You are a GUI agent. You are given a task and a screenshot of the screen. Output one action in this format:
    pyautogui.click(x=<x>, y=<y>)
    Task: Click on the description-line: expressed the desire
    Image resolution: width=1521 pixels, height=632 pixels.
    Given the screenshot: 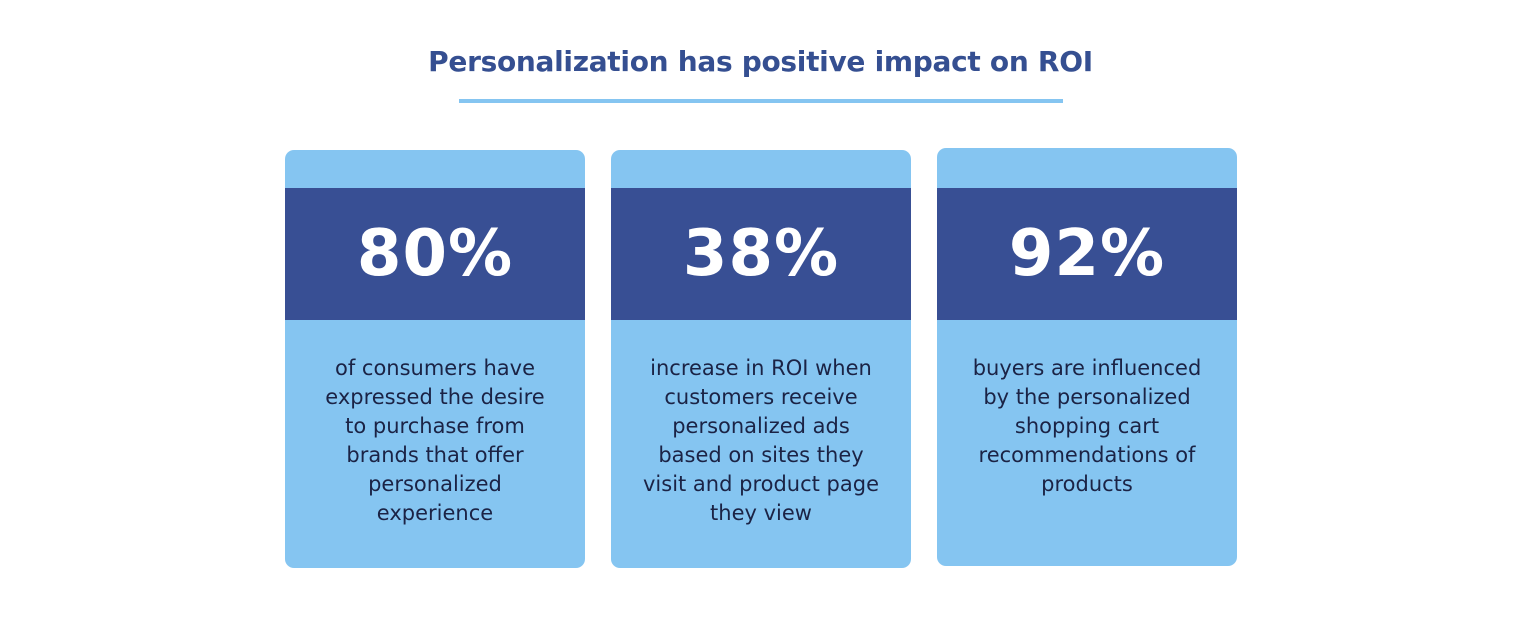 What is the action you would take?
    pyautogui.click(x=435, y=397)
    